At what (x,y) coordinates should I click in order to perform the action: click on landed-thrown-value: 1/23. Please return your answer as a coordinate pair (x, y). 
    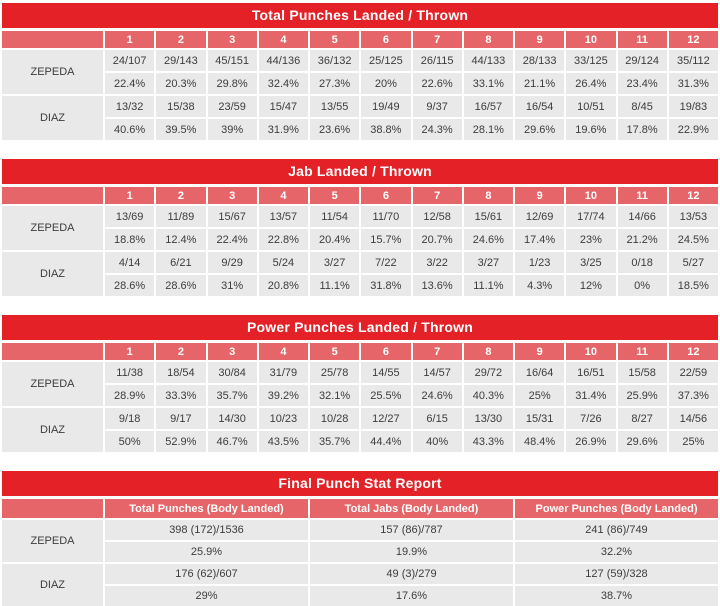
    Looking at the image, I should click on (540, 262).